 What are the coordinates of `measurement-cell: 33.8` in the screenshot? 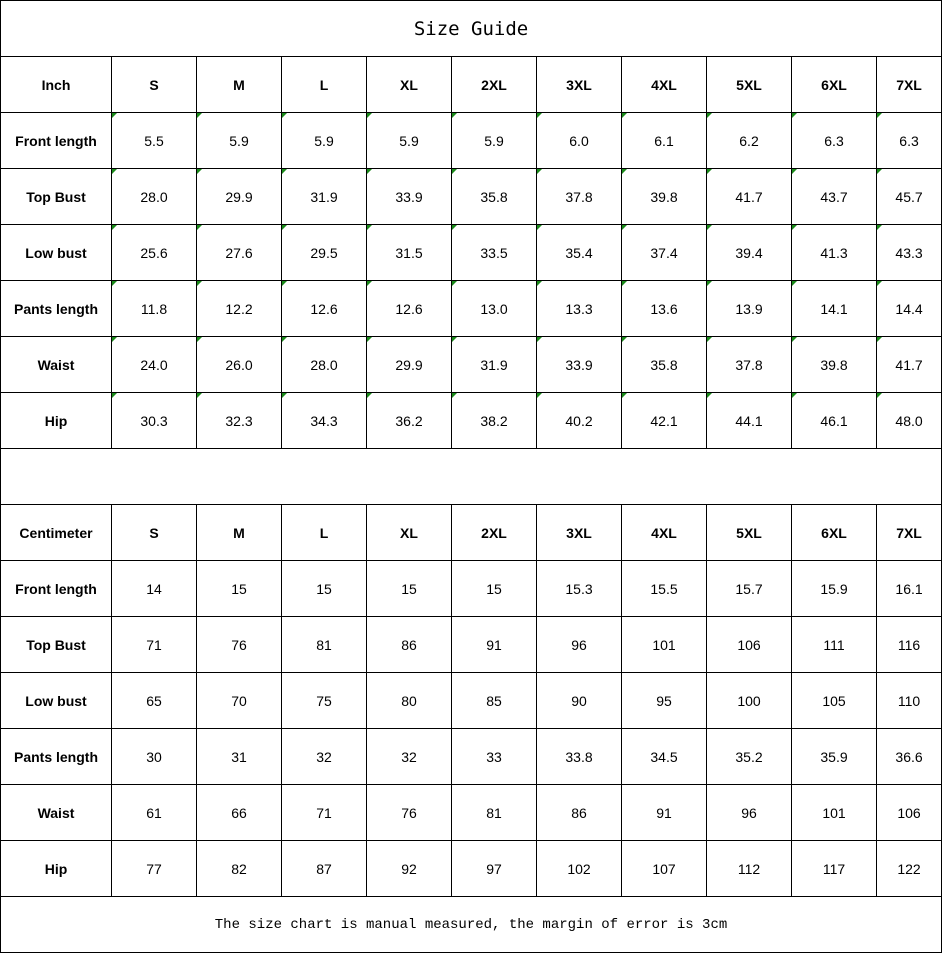 It's located at (579, 756).